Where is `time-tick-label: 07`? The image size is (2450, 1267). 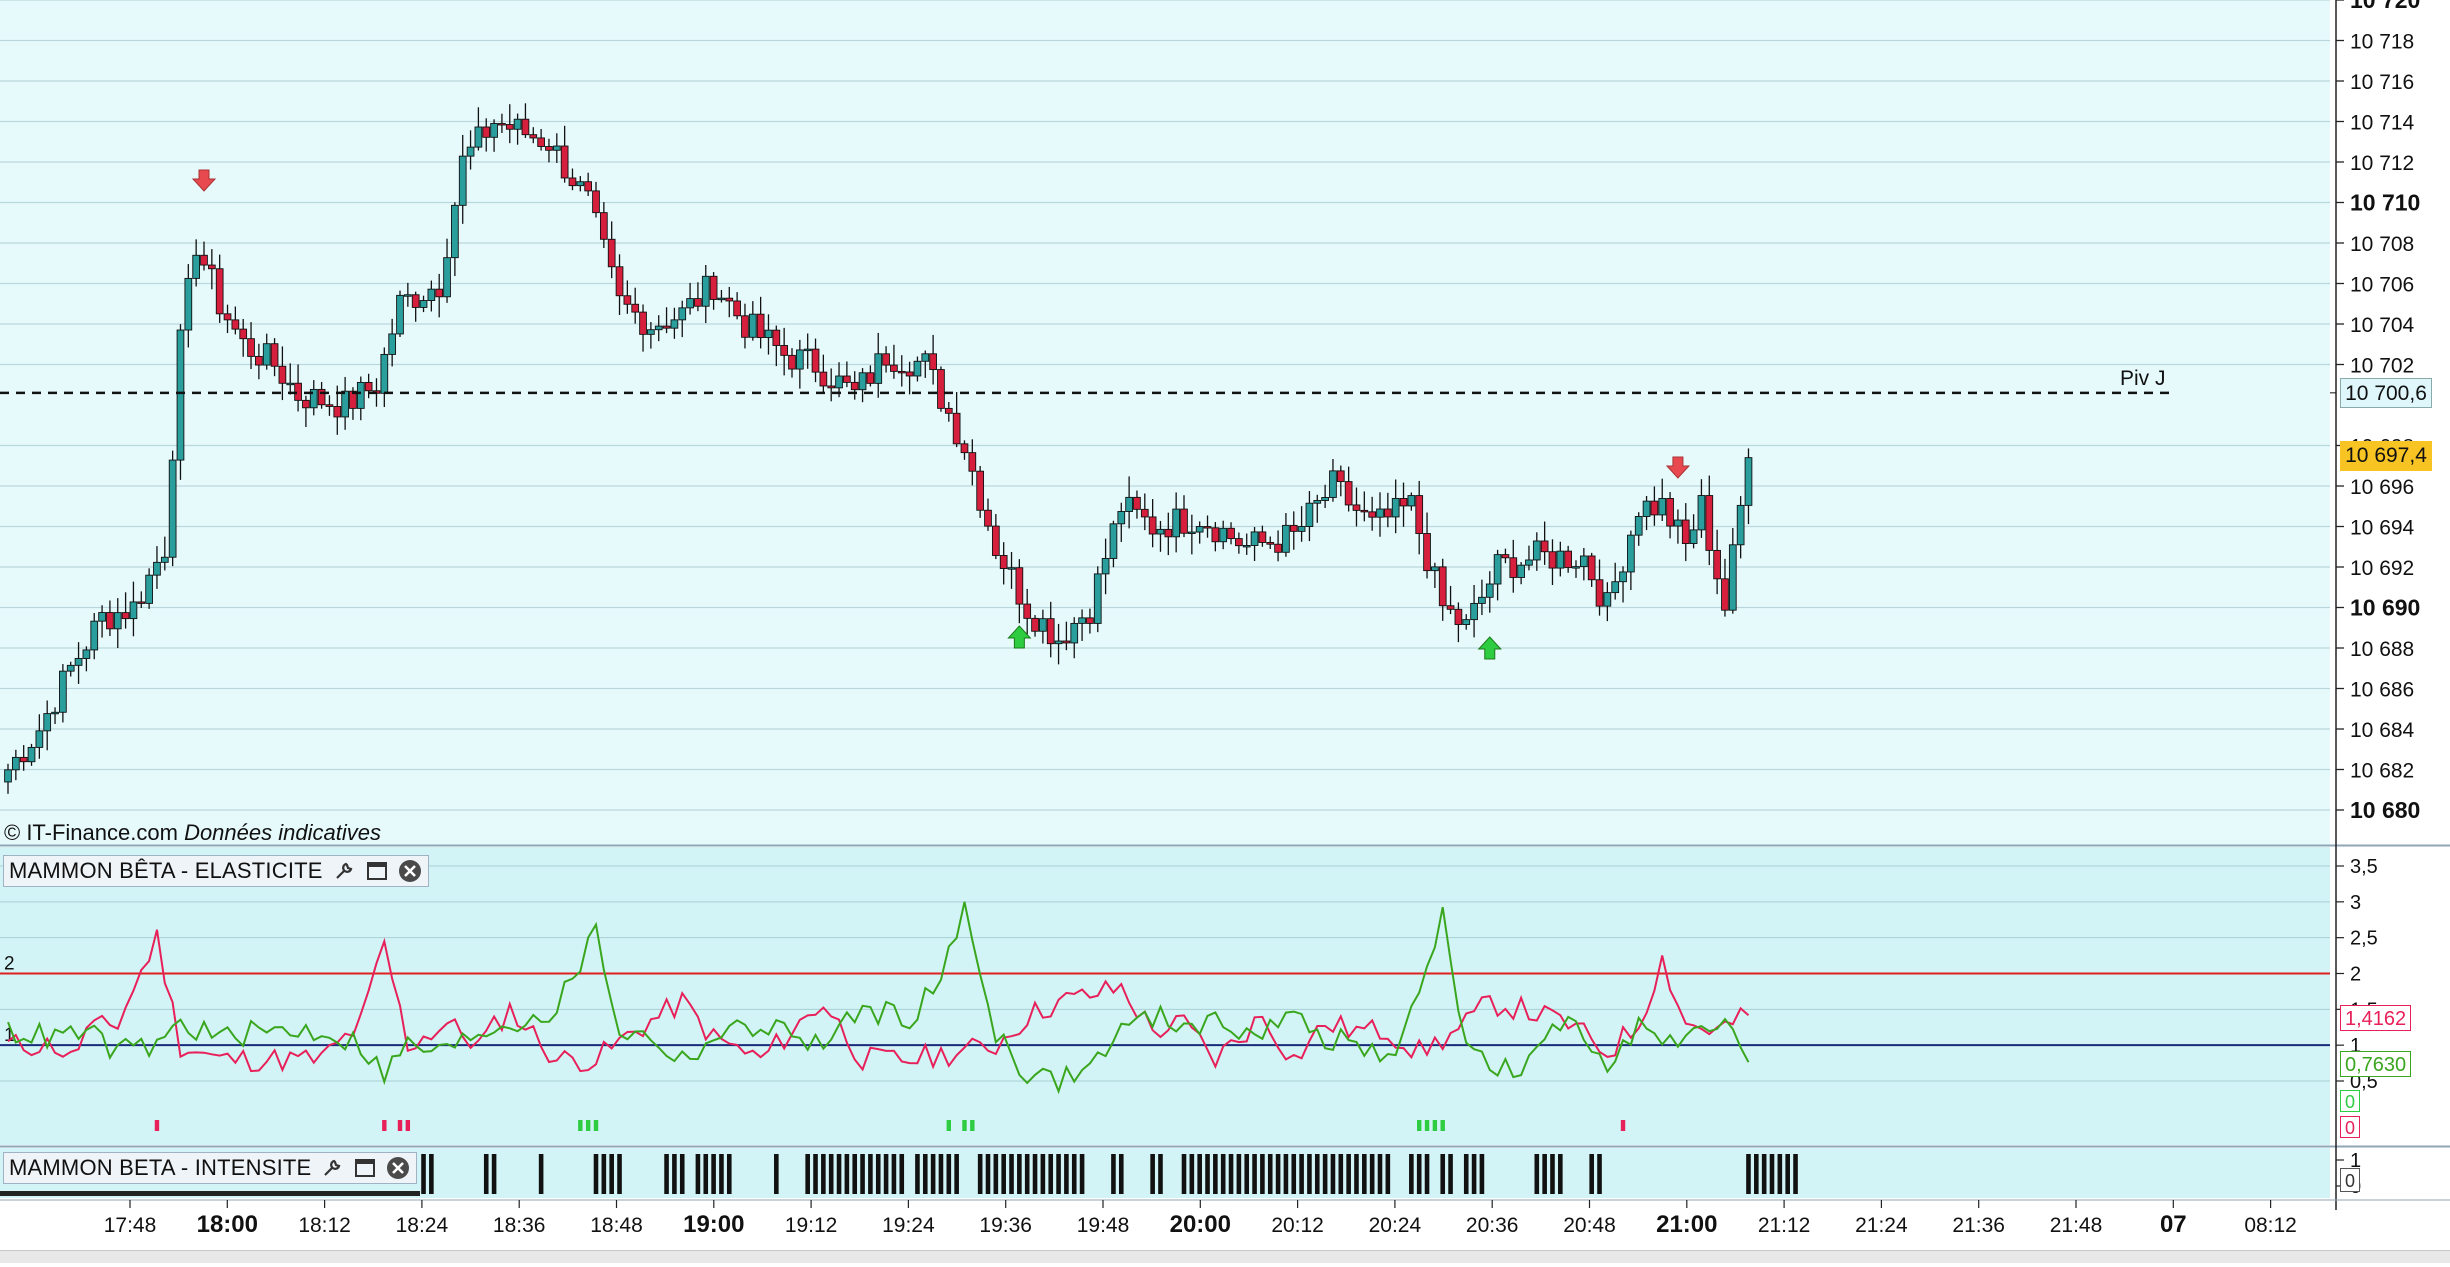 time-tick-label: 07 is located at coordinates (2173, 1224).